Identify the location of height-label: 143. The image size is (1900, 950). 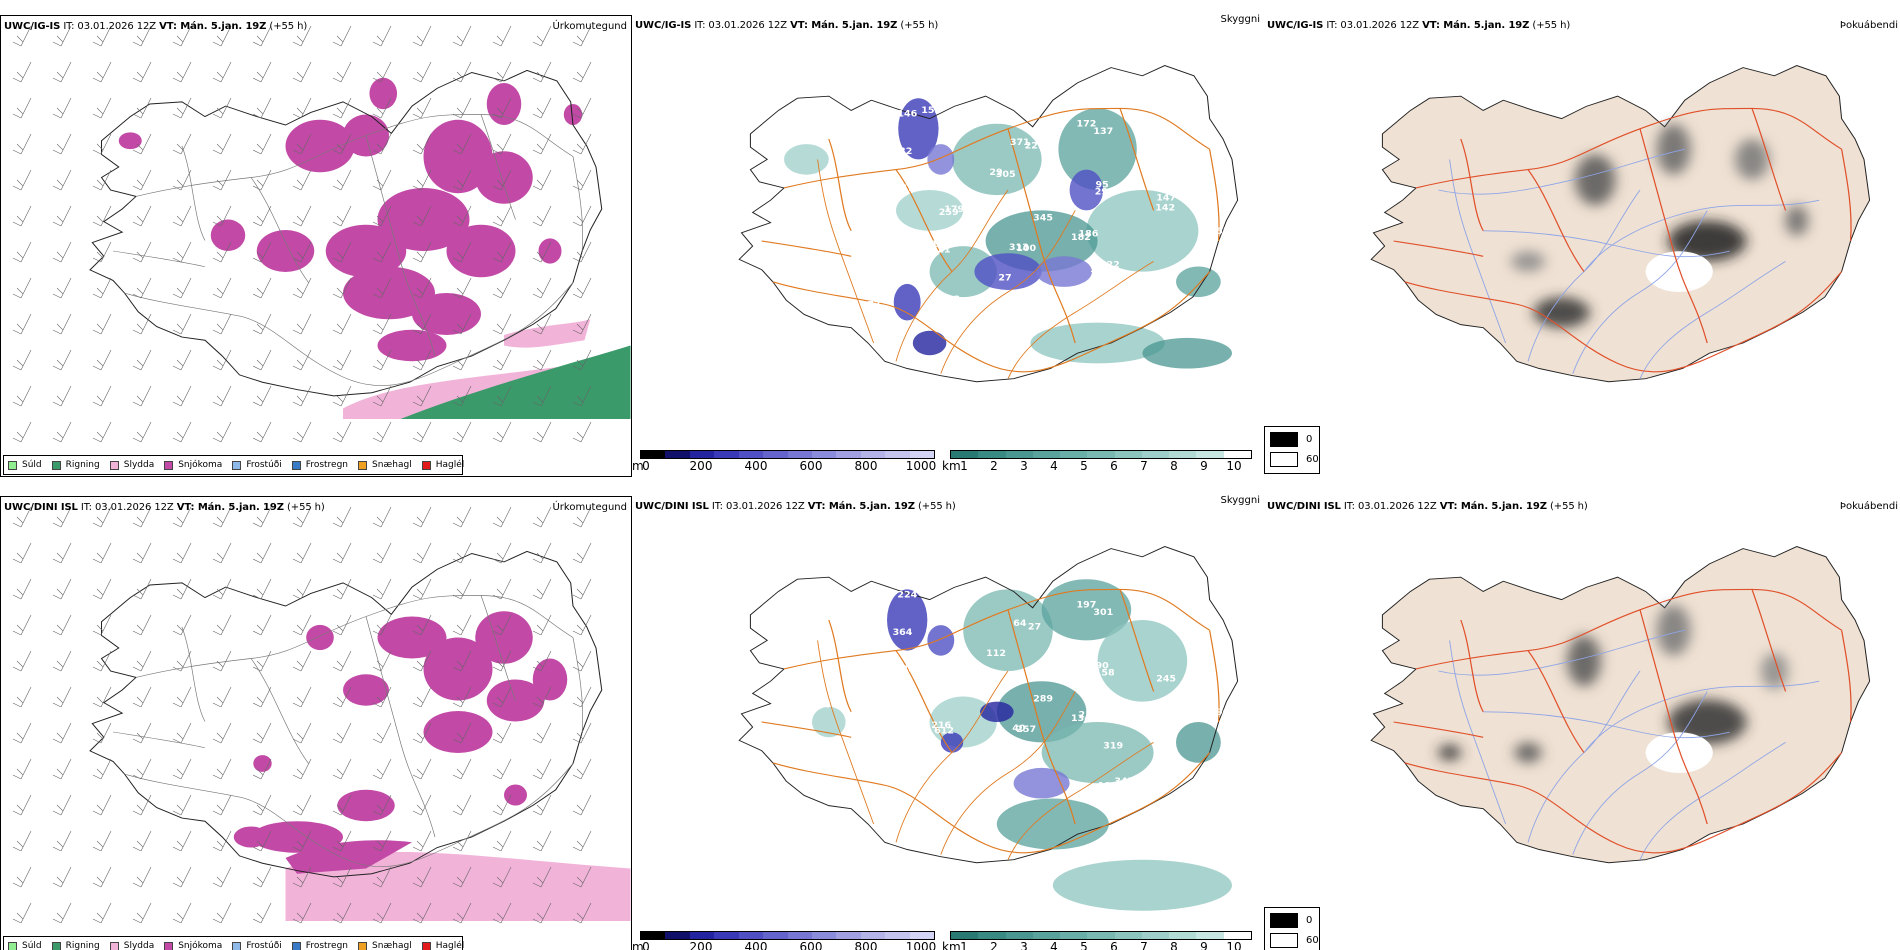
(949, 694).